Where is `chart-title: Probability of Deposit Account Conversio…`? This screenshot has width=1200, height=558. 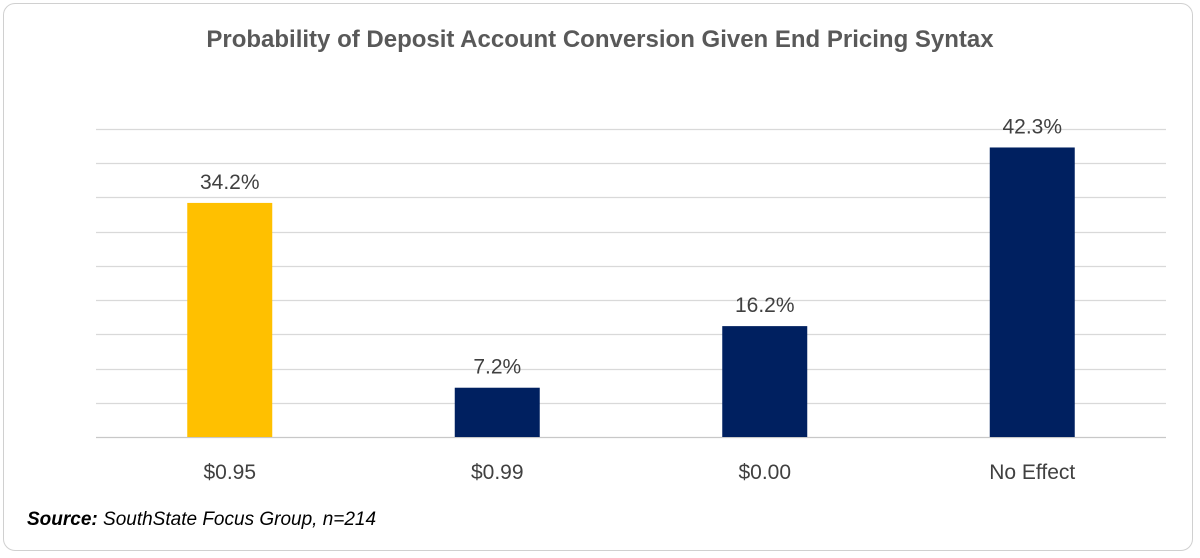
chart-title: Probability of Deposit Account Conversio… is located at coordinates (600, 39).